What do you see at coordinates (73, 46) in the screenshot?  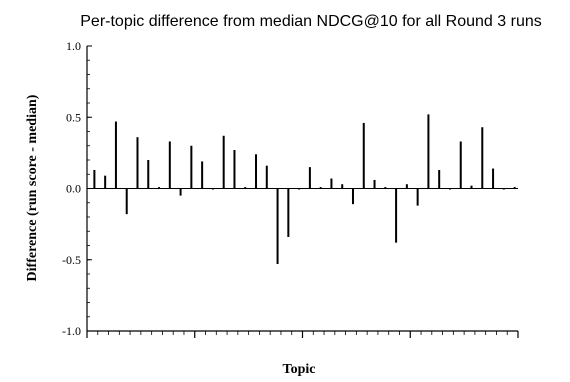 I see `y-tick-label: 1.0` at bounding box center [73, 46].